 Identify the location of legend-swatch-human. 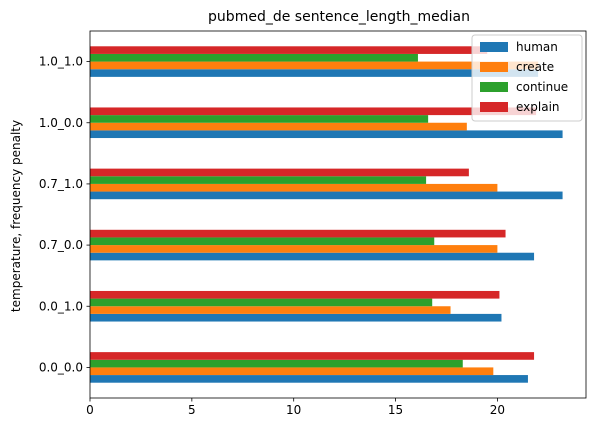
(494, 47).